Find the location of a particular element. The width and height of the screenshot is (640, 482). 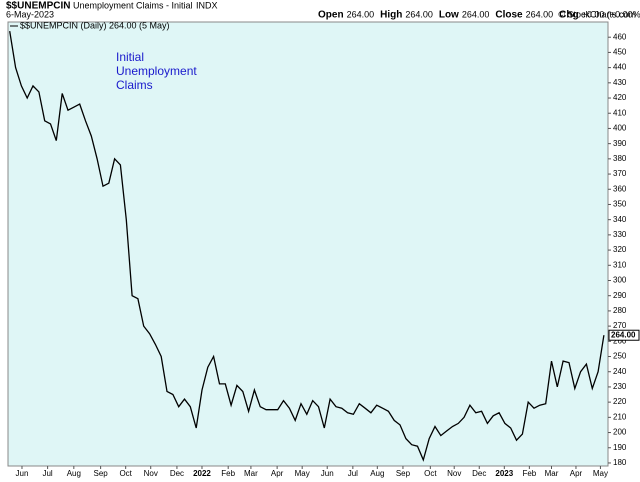

last-value-label: 264.00 is located at coordinates (623, 334).